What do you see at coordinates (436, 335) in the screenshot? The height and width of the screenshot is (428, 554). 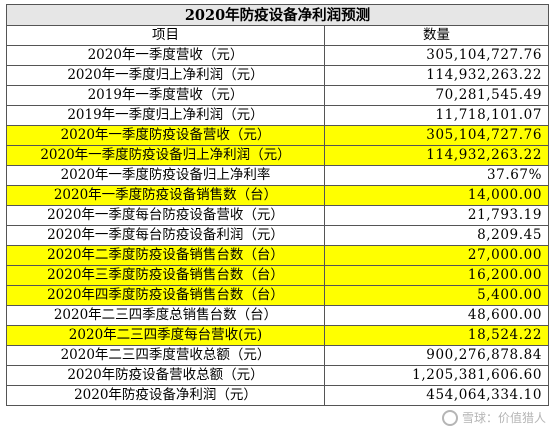 I see `row-value: 18,524.22` at bounding box center [436, 335].